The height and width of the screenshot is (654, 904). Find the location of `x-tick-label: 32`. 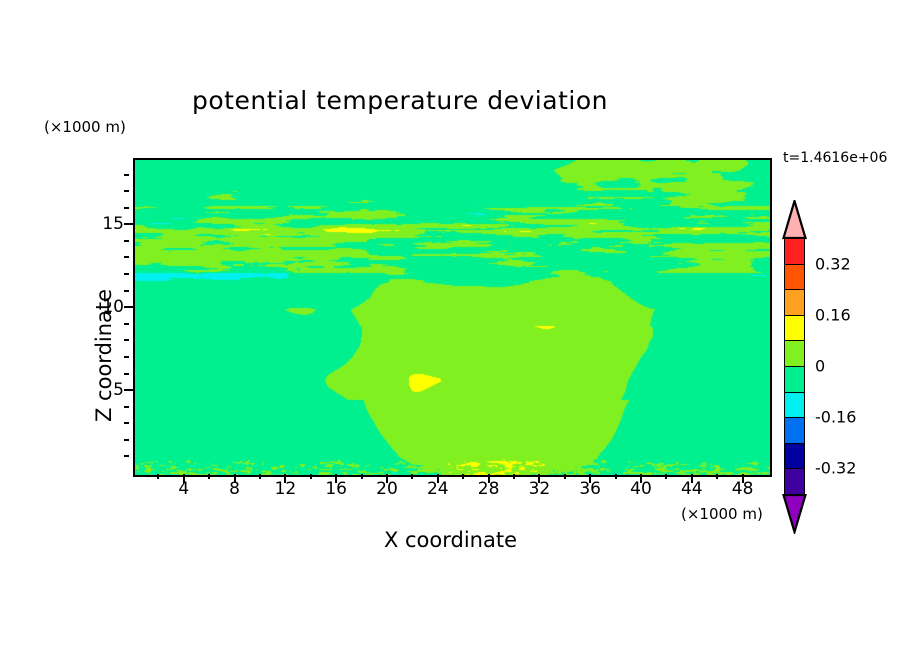

x-tick-label: 32 is located at coordinates (539, 489).